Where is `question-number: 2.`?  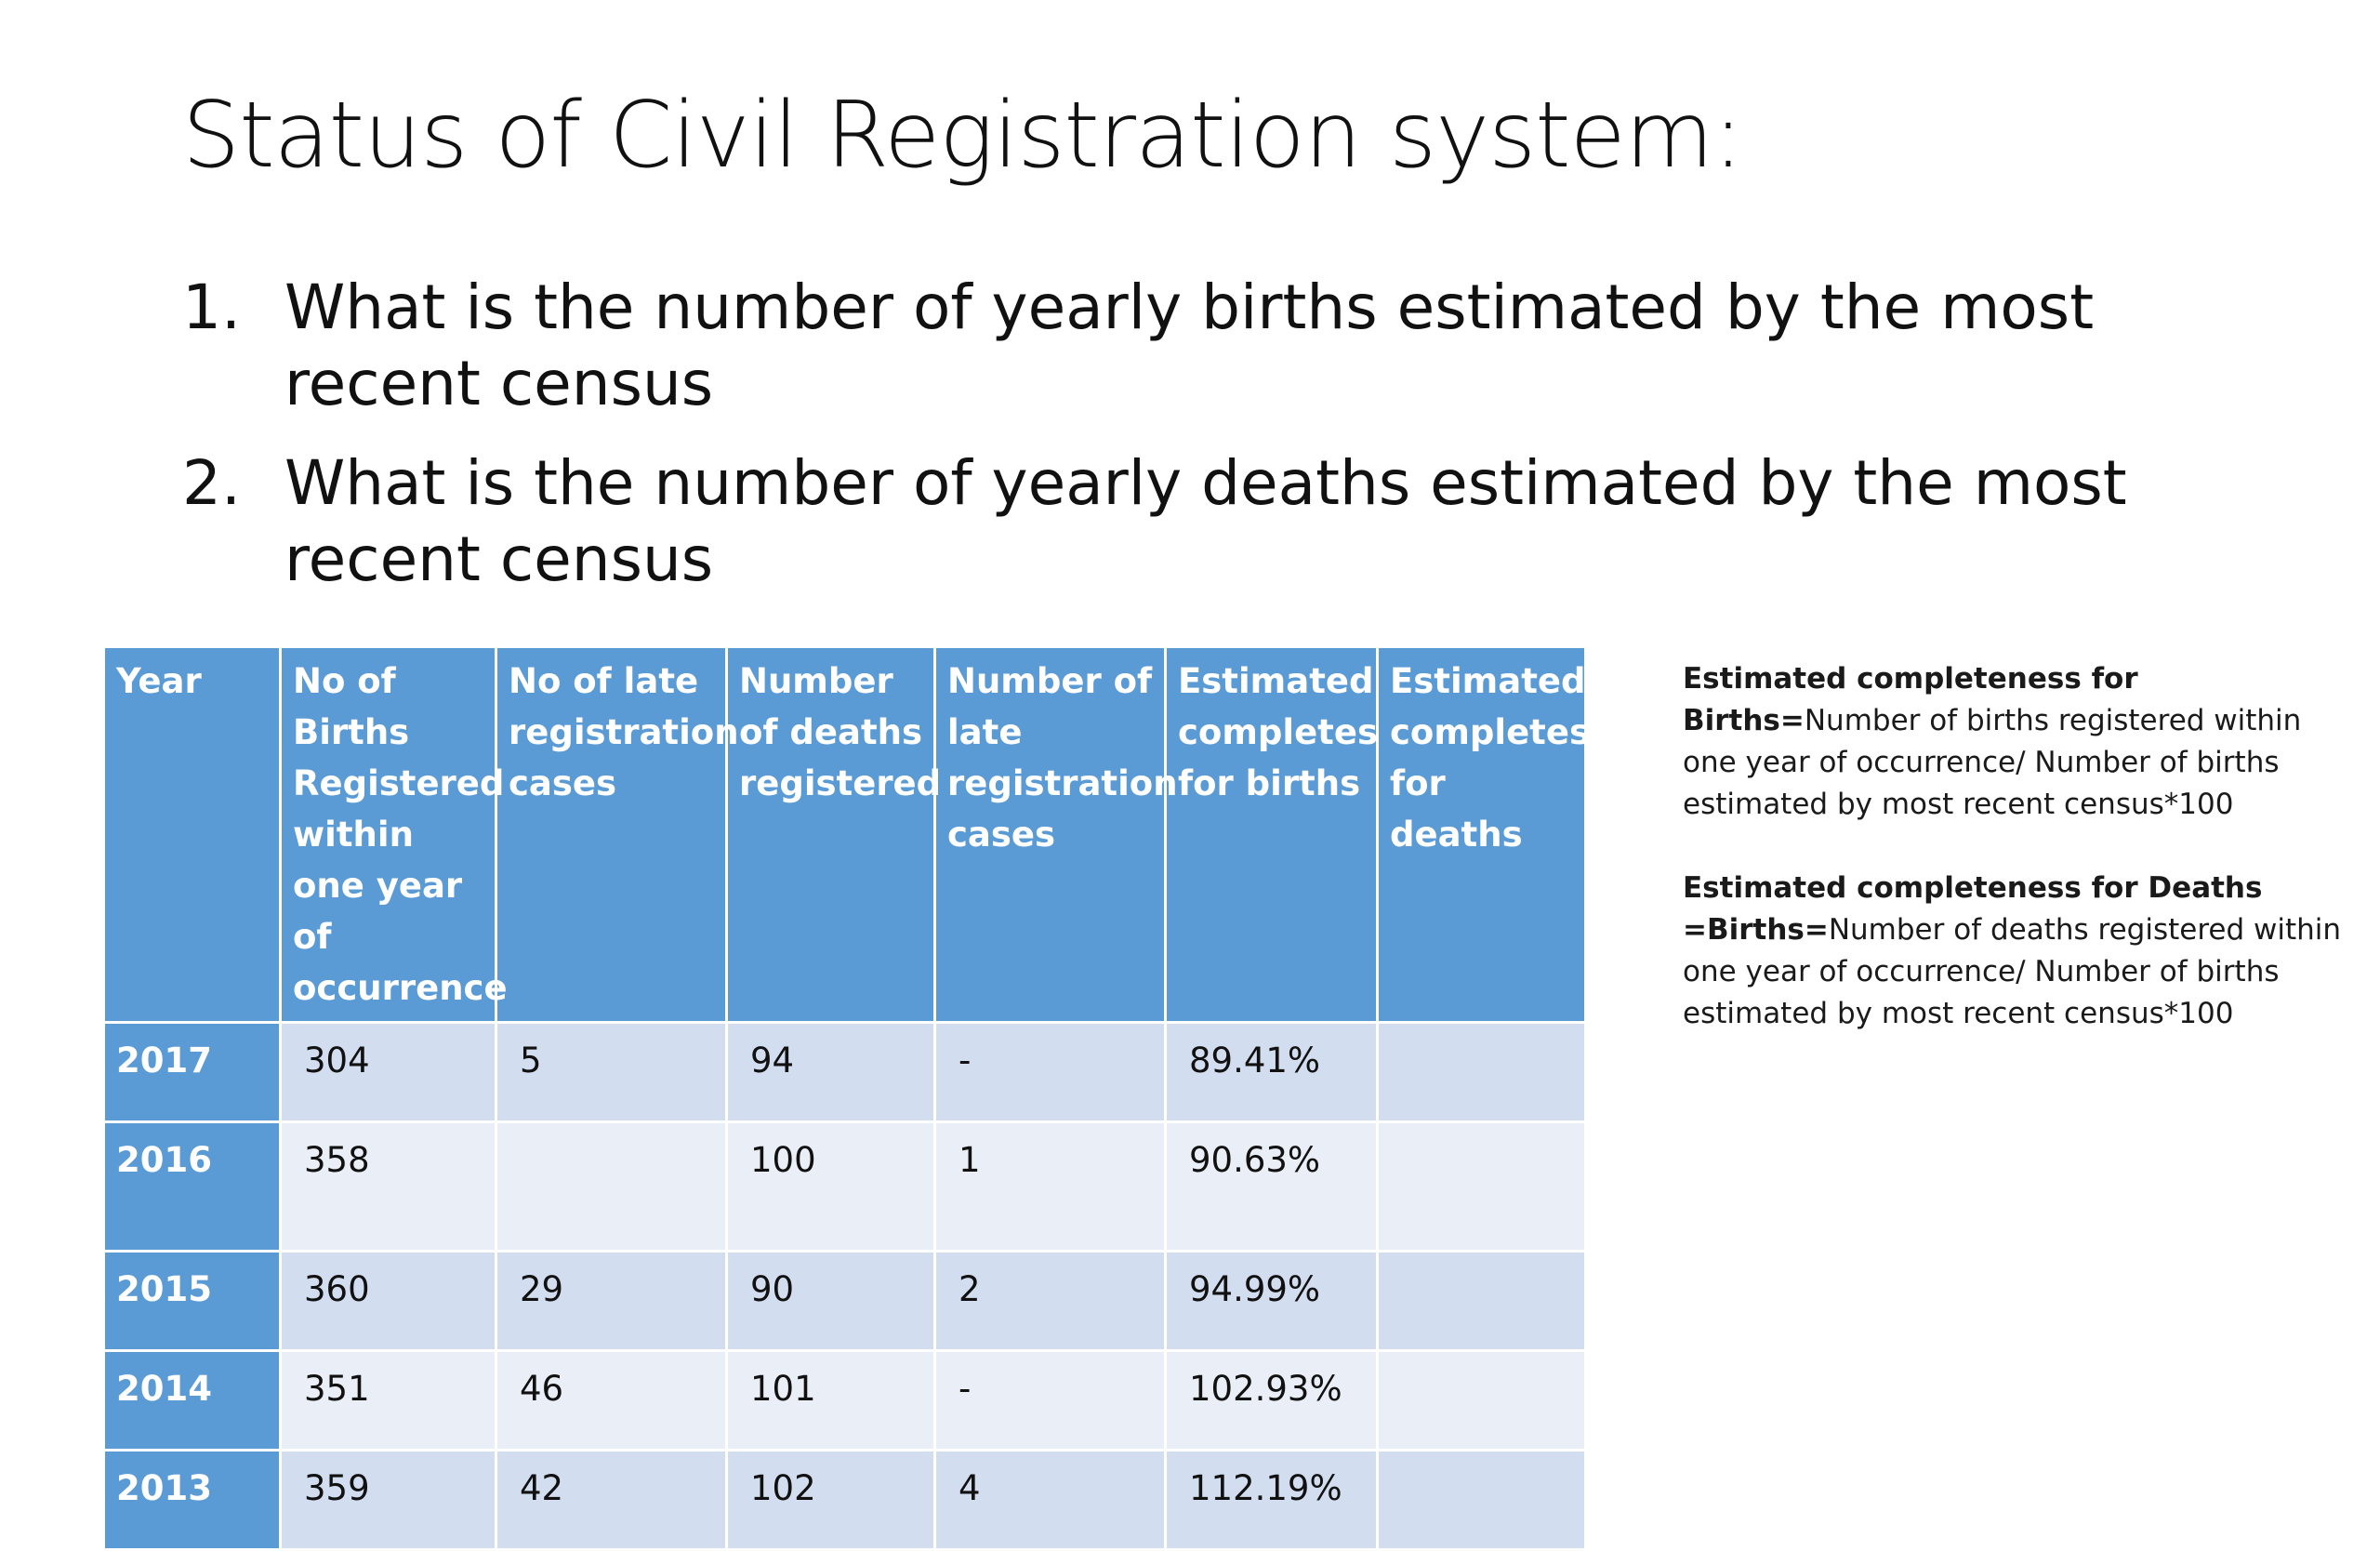
question-number: 2. is located at coordinates (211, 483).